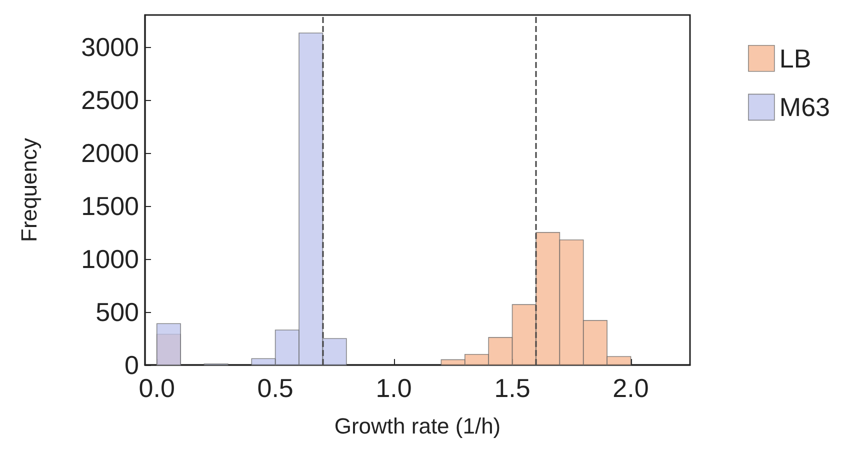  Describe the element at coordinates (512, 388) in the screenshot. I see `x-tick-label: 1.5` at that location.